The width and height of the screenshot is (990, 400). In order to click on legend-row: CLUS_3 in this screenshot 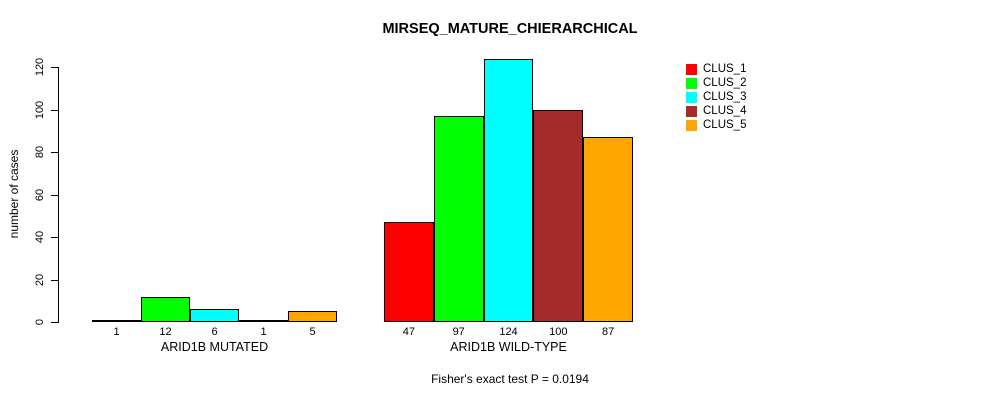, I will do `click(716, 97)`.